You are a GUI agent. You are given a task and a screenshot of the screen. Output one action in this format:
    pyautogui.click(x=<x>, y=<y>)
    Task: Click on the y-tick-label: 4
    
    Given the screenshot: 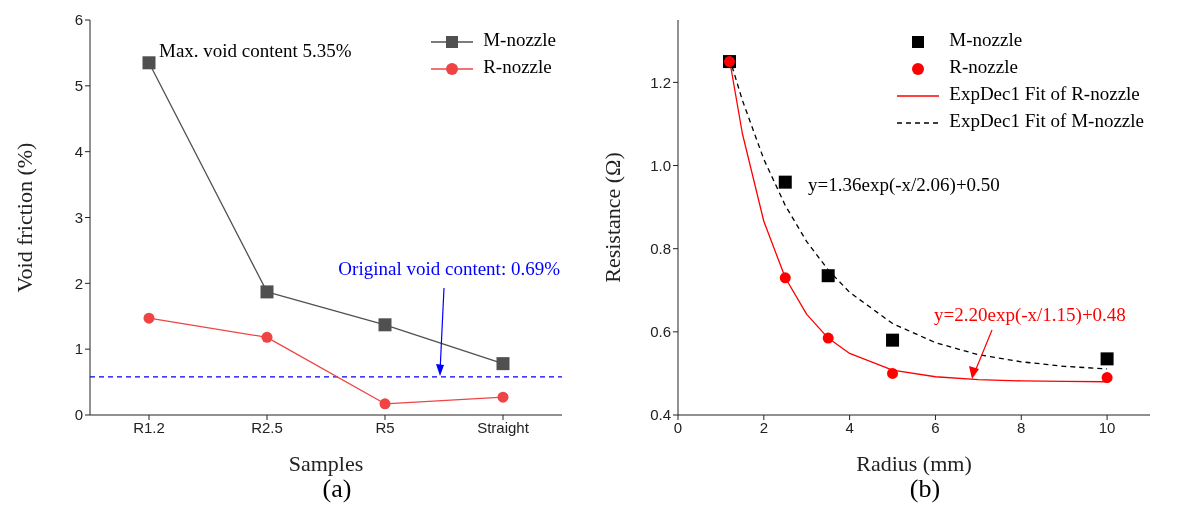 What is the action you would take?
    pyautogui.click(x=78, y=151)
    